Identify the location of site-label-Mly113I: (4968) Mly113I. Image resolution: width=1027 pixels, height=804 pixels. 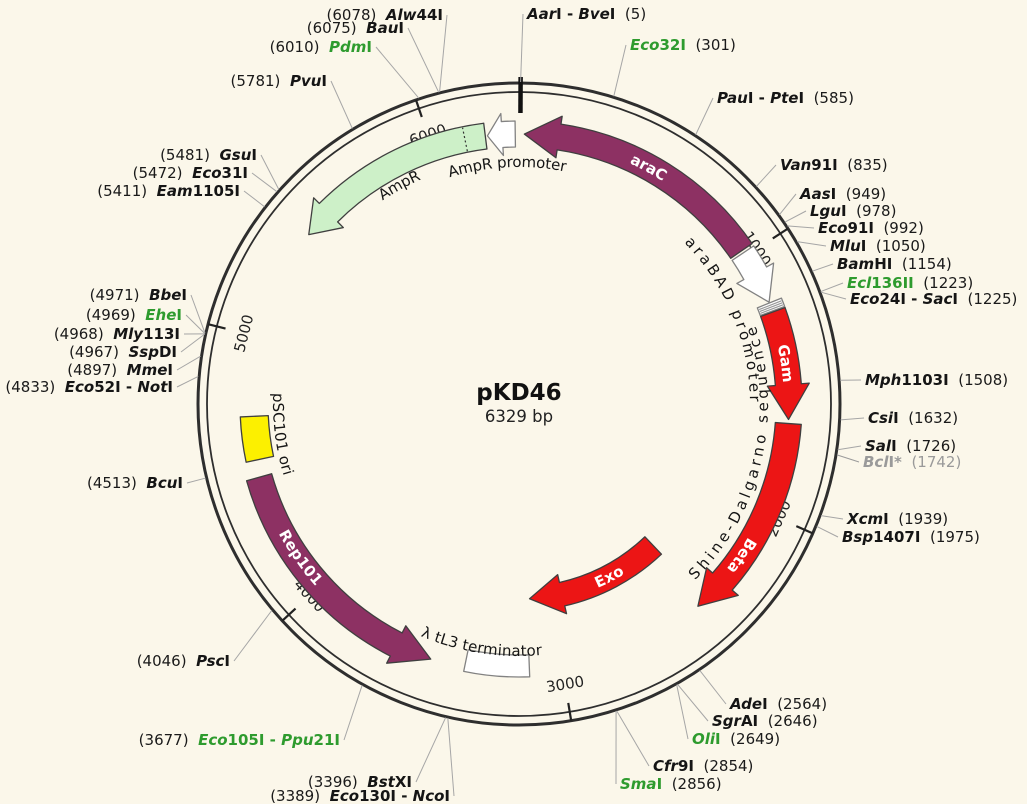
(117, 334).